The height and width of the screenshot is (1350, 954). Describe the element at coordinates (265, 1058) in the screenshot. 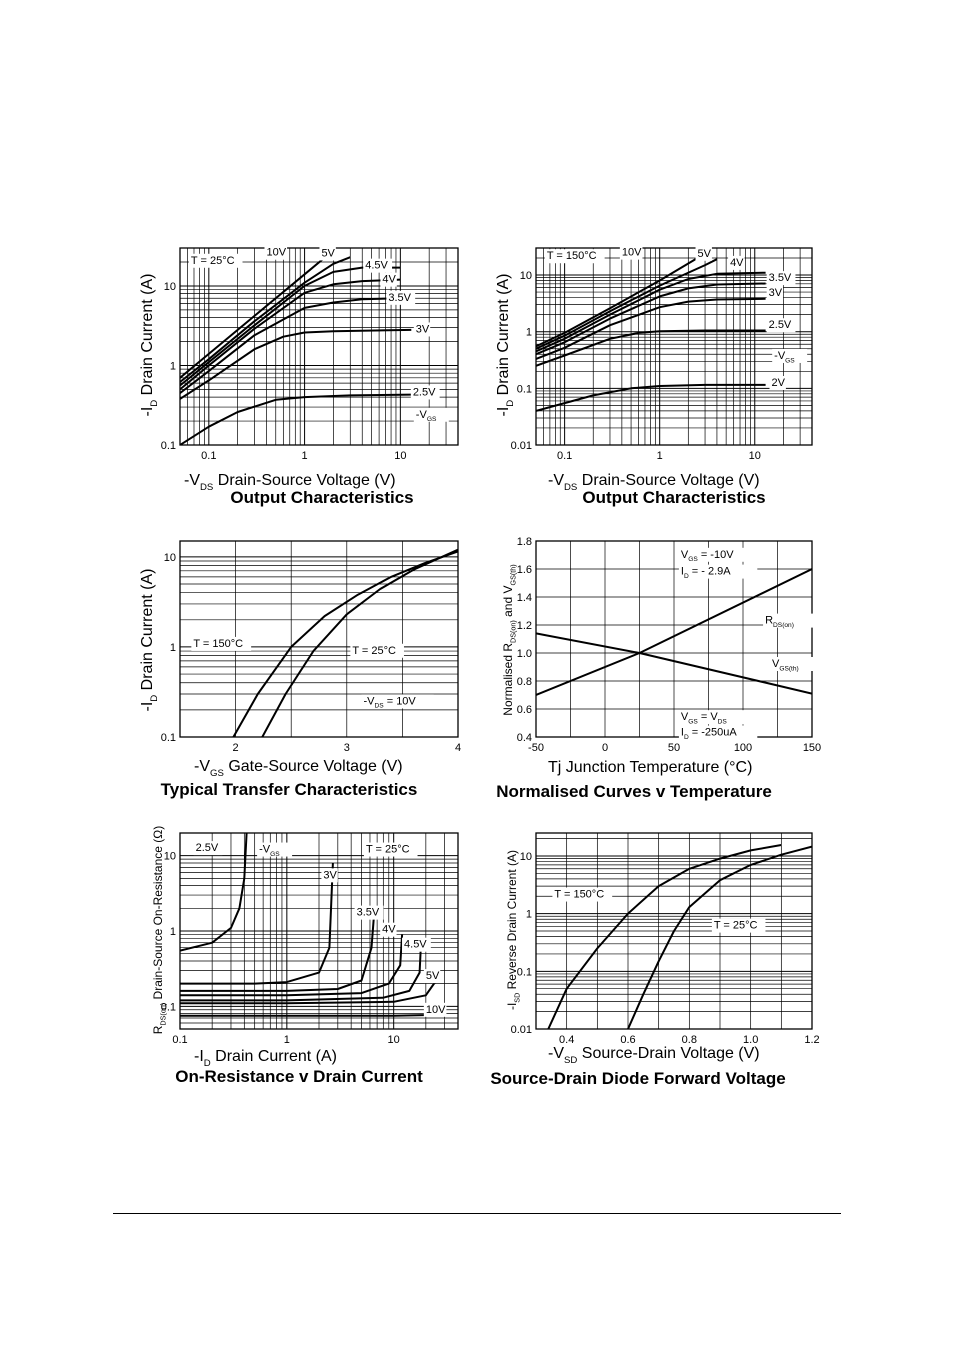

I see `x-axis-label: -ID​ Drain Current (A)` at that location.